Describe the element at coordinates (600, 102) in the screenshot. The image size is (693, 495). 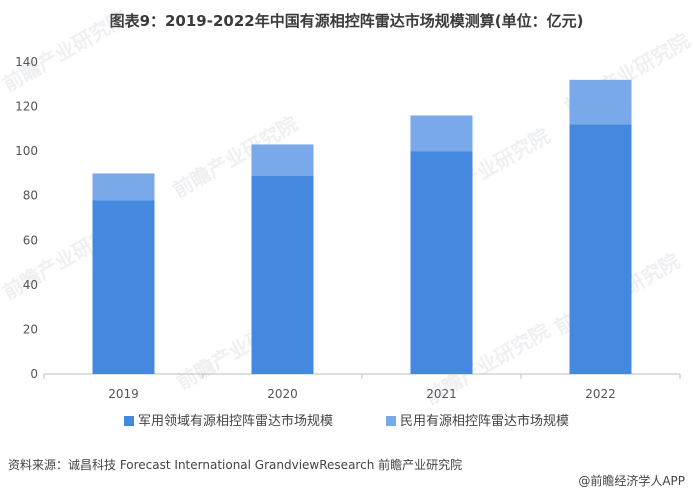
I see `bar-civil-2022` at that location.